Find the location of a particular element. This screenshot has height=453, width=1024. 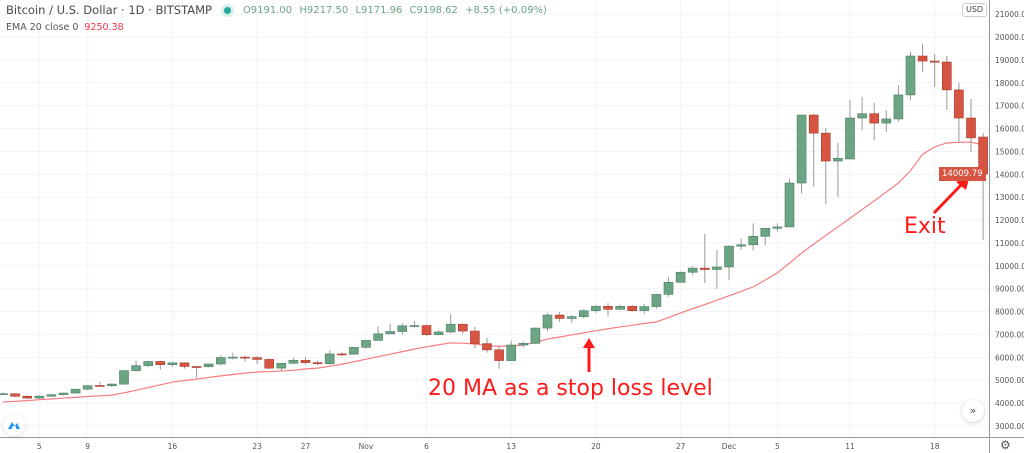

price-tick-label: 15000.00 is located at coordinates (1009, 151).